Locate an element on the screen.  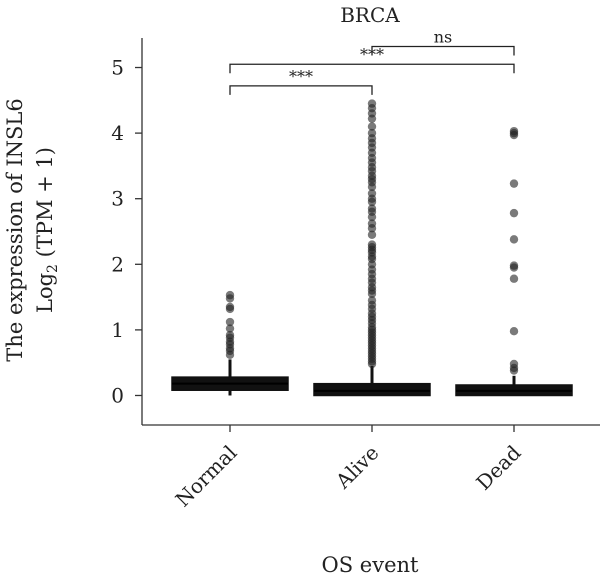
x-axis: Normal Alive Dead is located at coordinates (371, 468).